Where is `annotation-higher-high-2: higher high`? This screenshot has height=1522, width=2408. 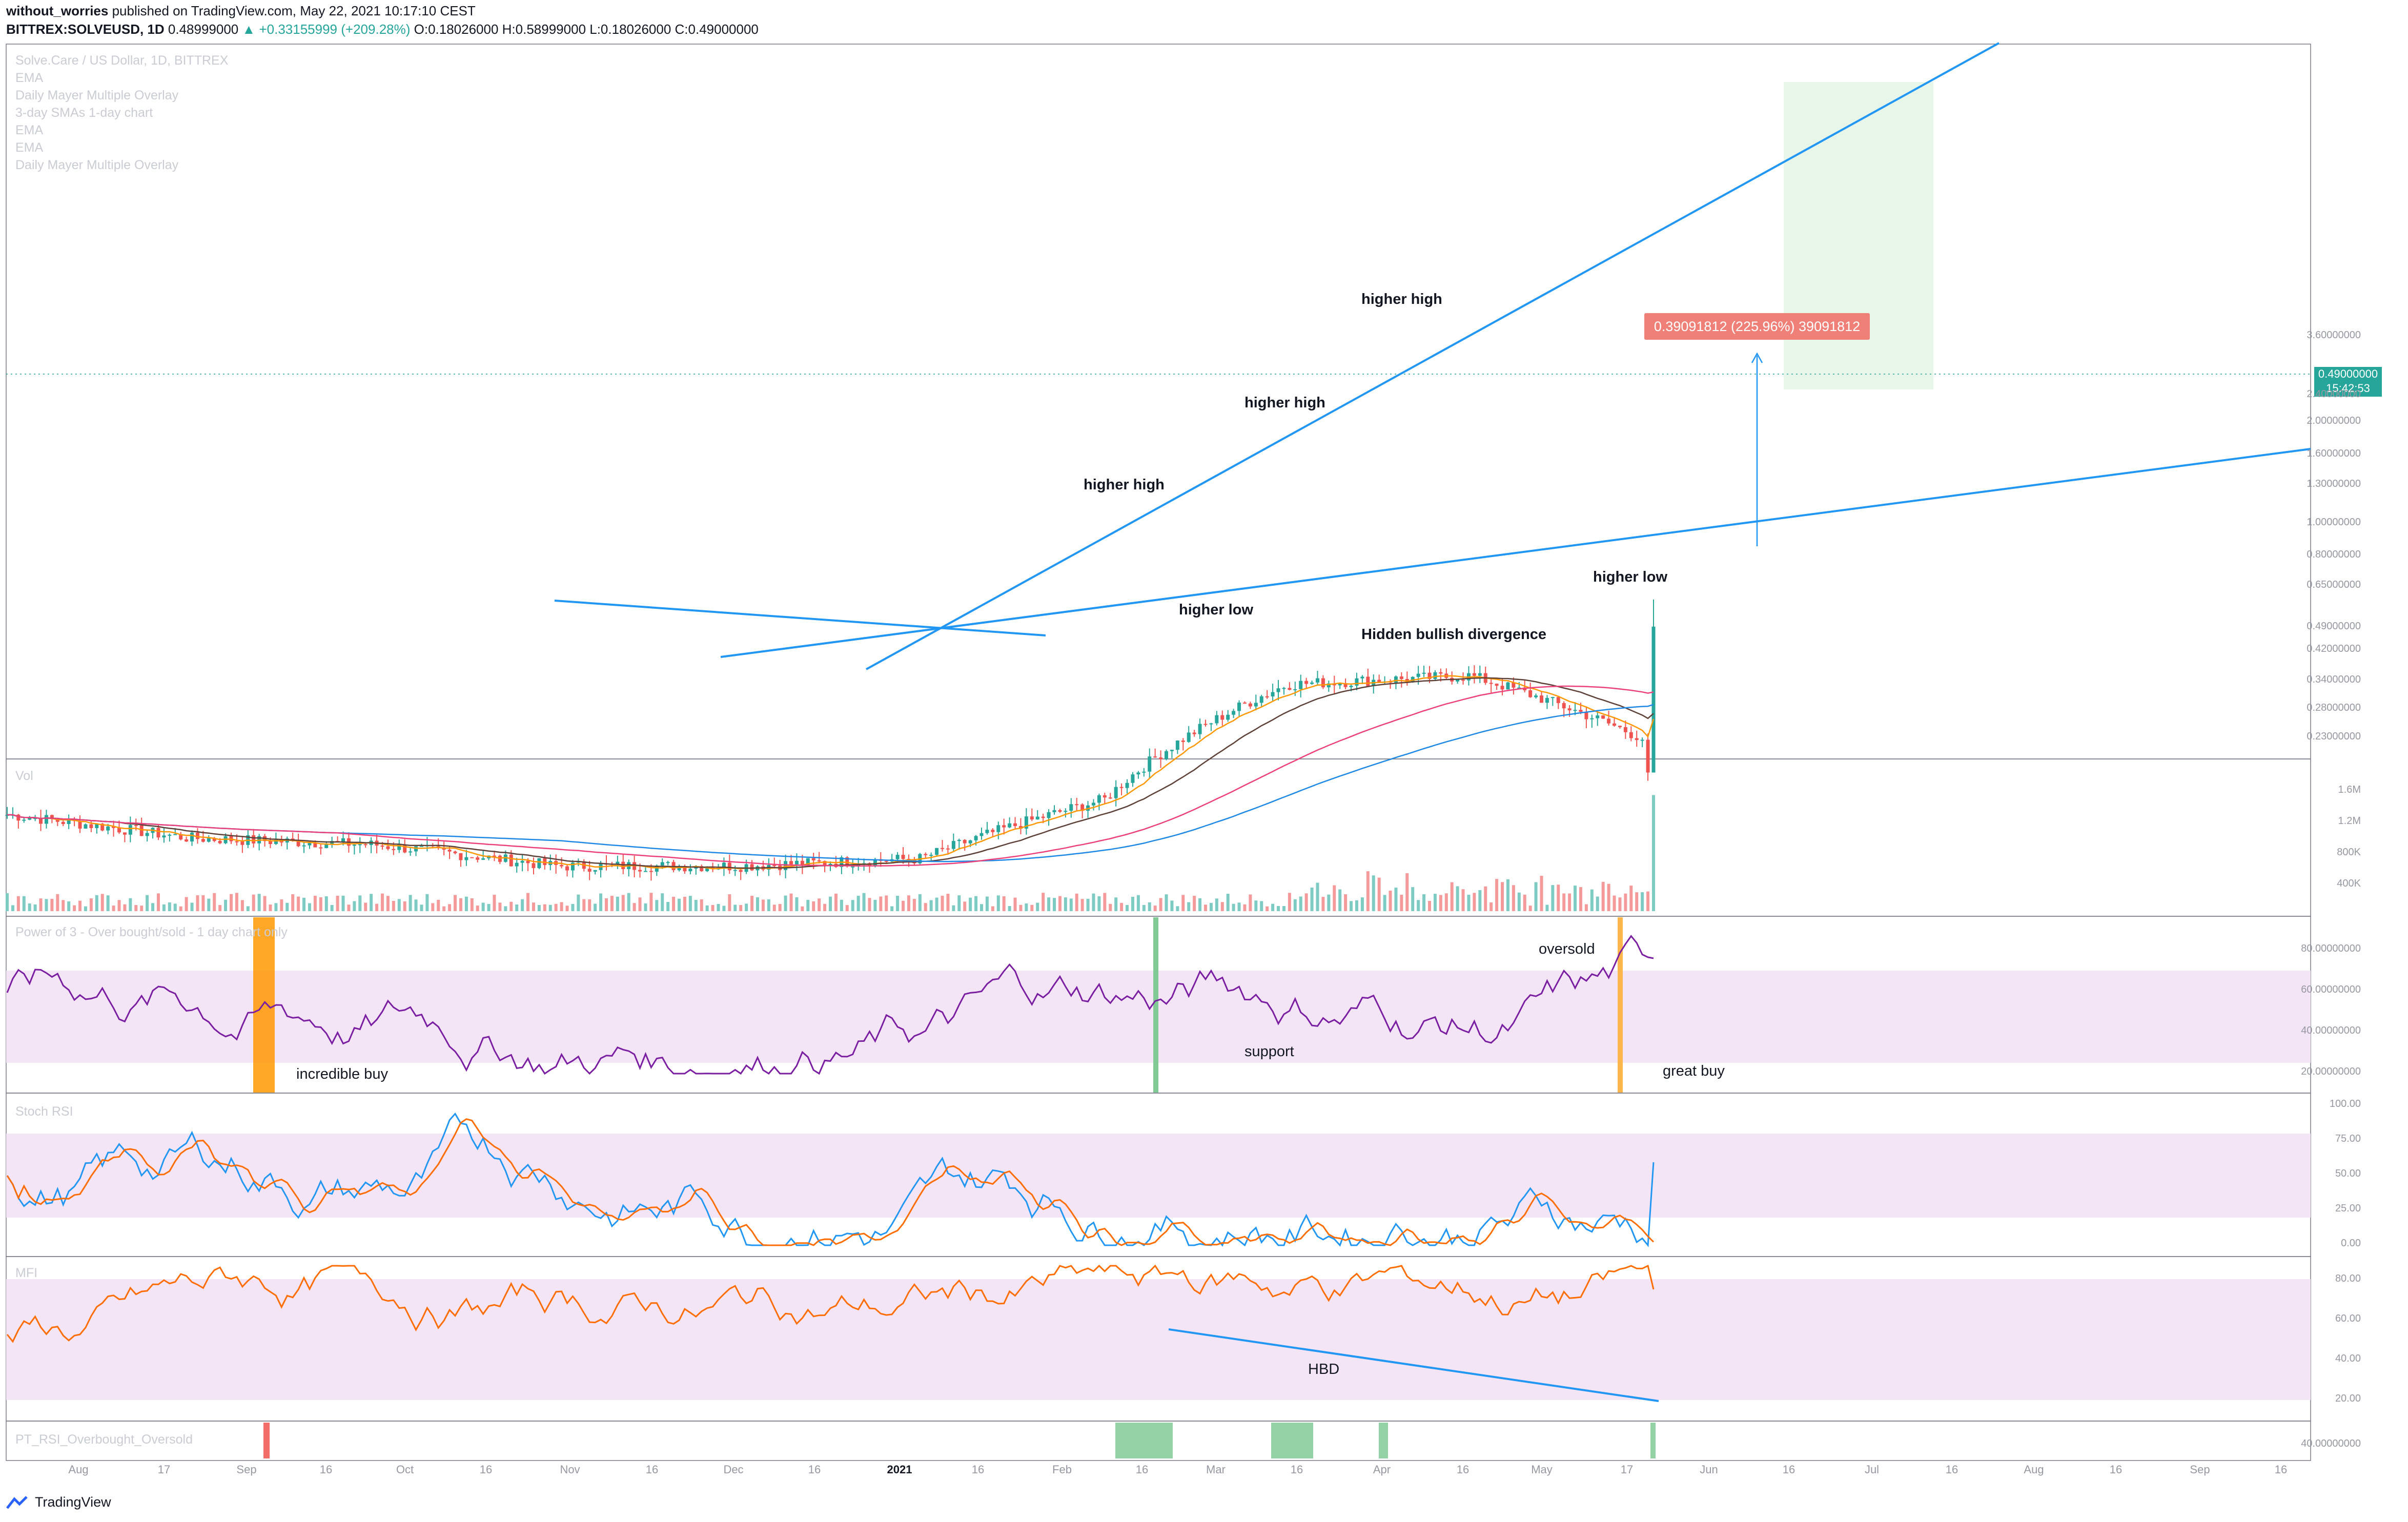
annotation-higher-high-2: higher high is located at coordinates (1285, 403).